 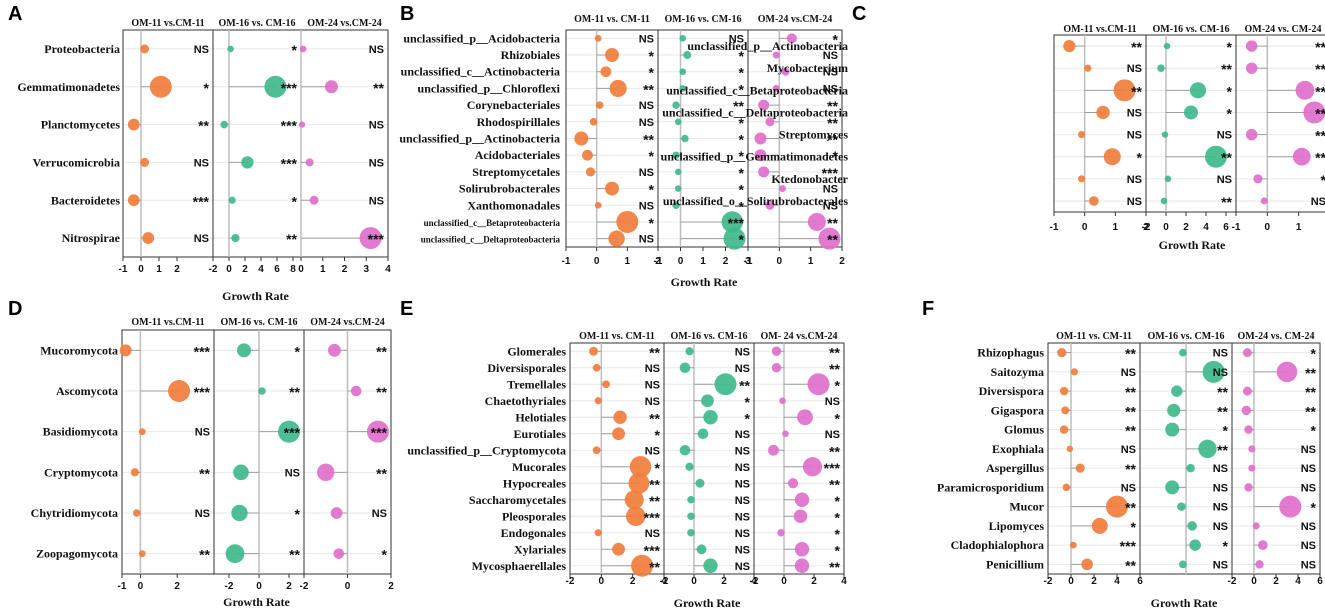 I want to click on category-label: unclassified_c__Actinobacteria, so click(x=480, y=72).